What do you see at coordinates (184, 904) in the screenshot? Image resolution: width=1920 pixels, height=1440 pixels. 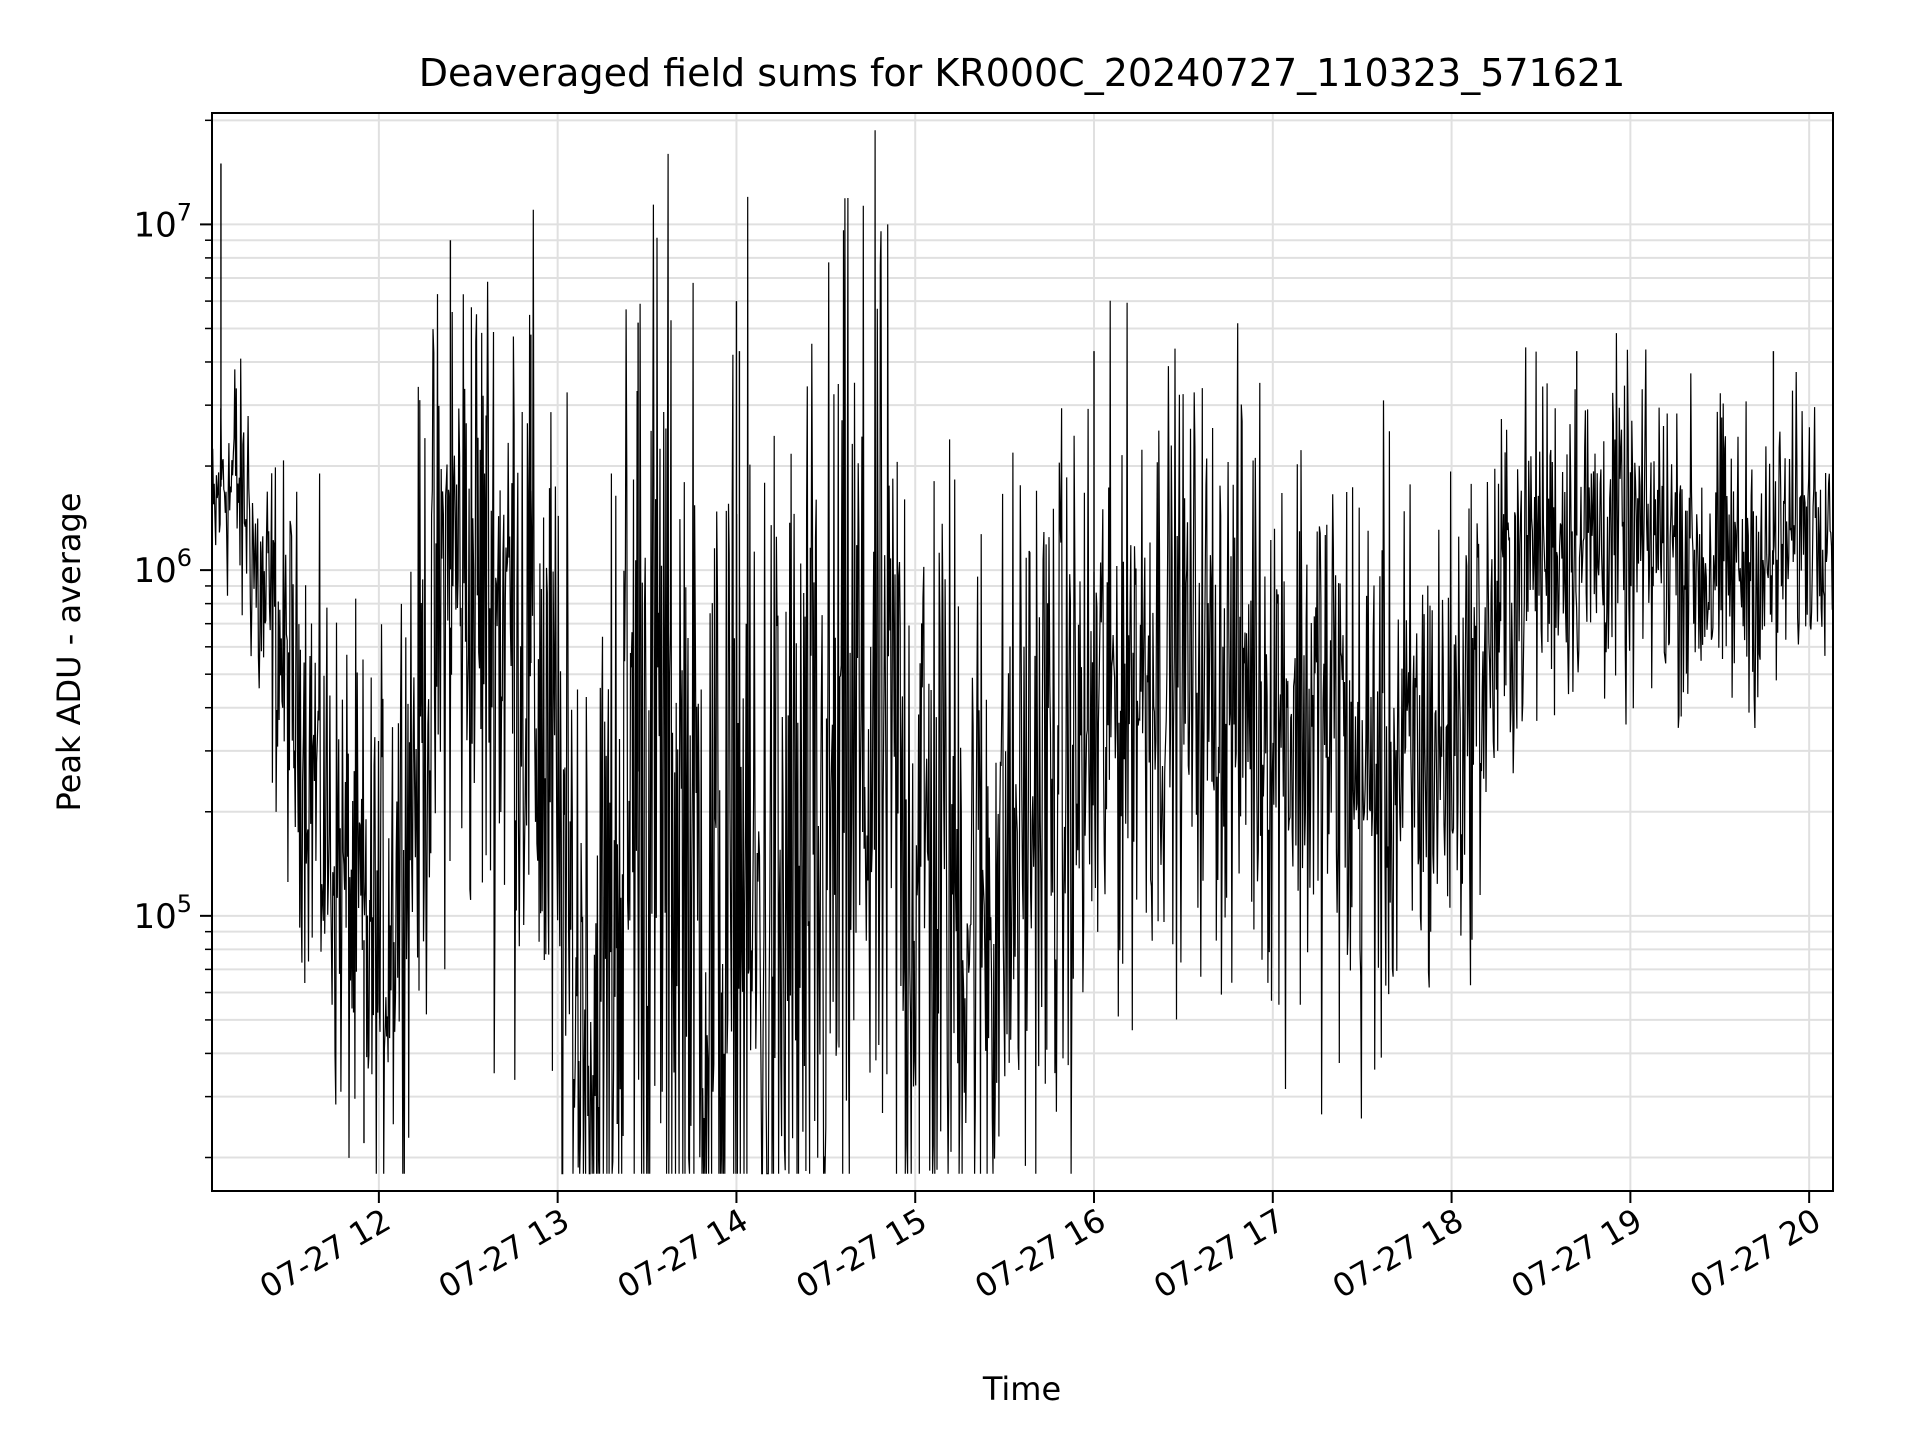 I see `y-tick-exponent: 5` at bounding box center [184, 904].